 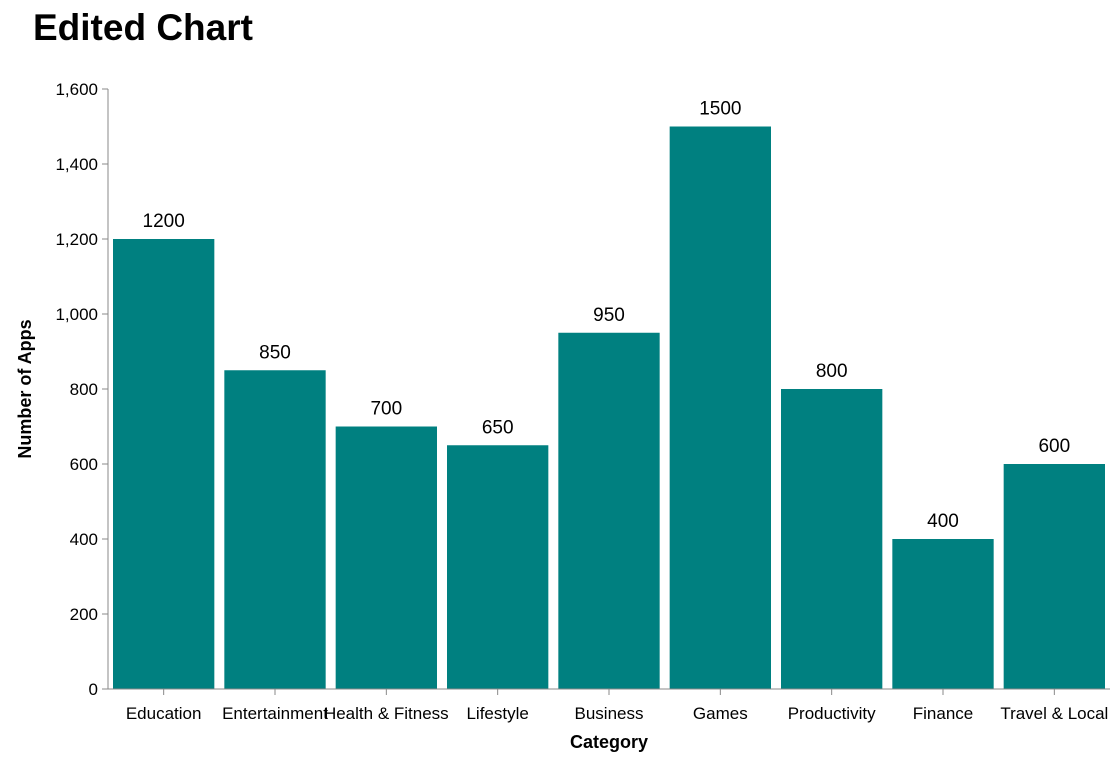 I want to click on x-tick-label-5: Games, so click(x=720, y=713).